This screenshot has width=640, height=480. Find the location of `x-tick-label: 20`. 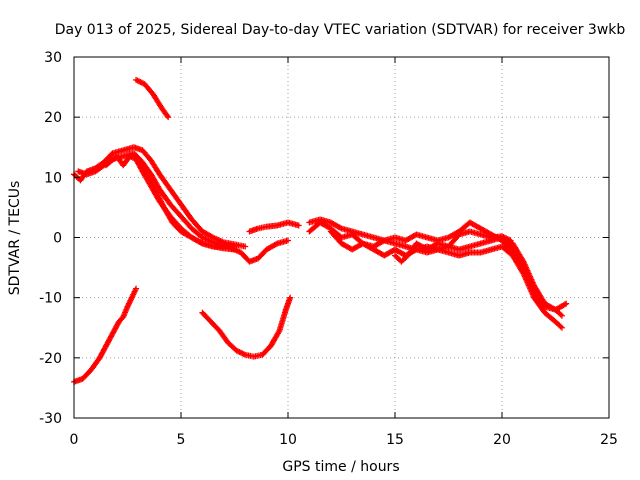

x-tick-label: 20 is located at coordinates (502, 440).